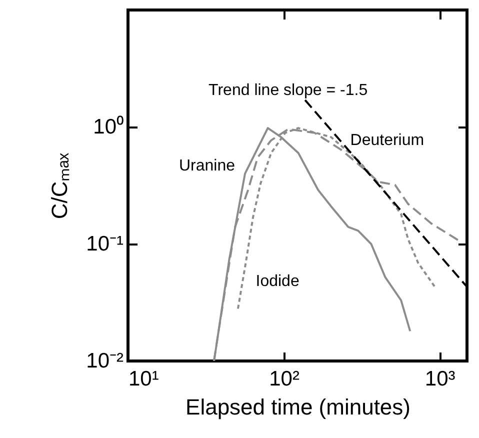 Image resolution: width=479 pixels, height=438 pixels. I want to click on series-label: Deuterium, so click(387, 140).